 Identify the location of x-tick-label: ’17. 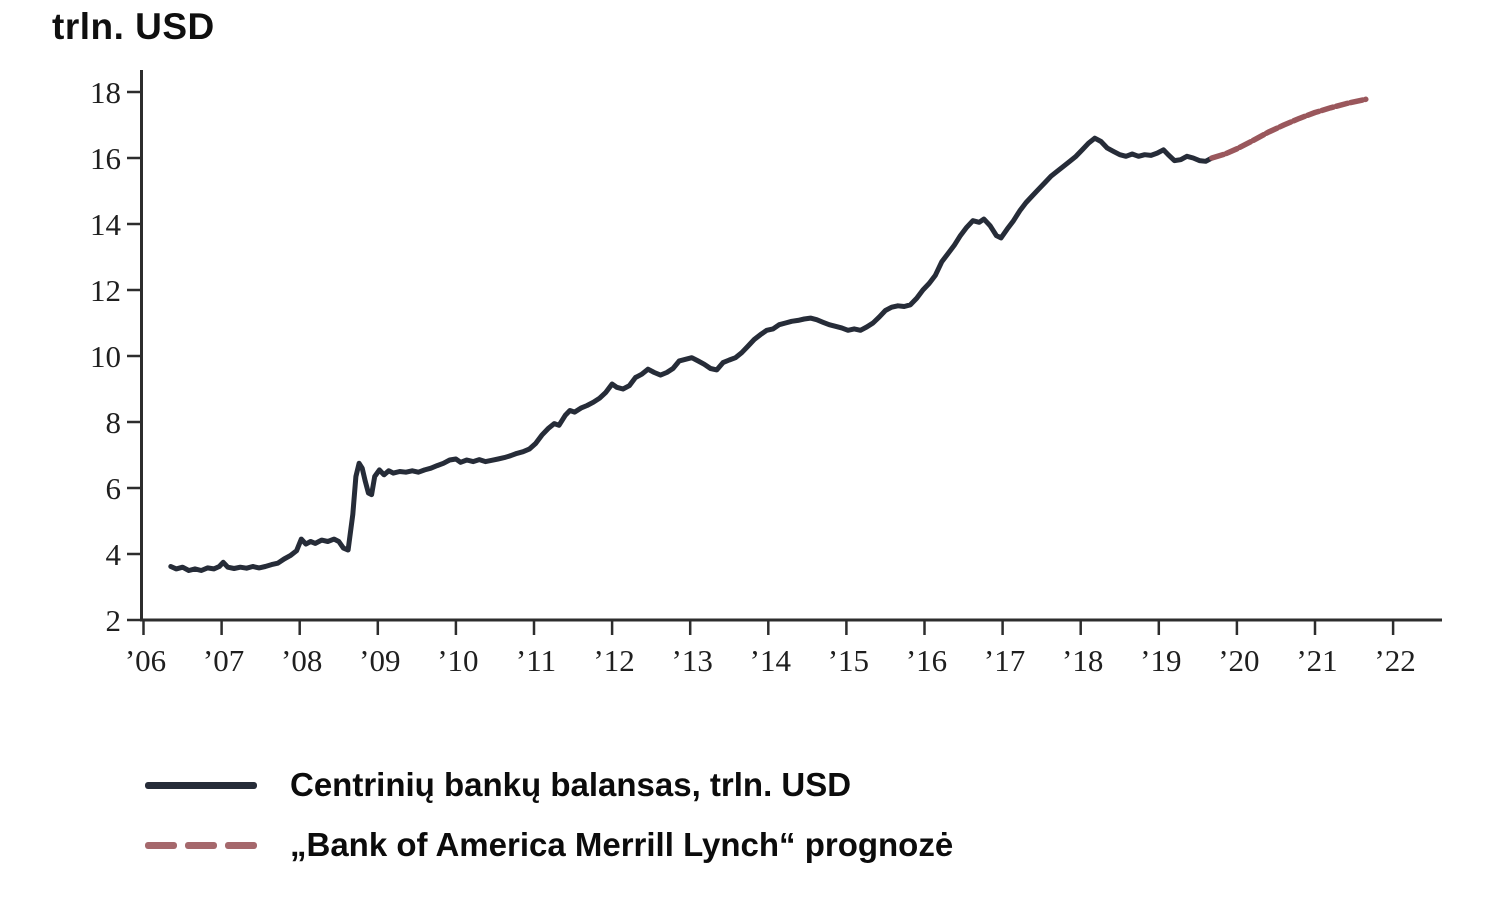
(1004, 660).